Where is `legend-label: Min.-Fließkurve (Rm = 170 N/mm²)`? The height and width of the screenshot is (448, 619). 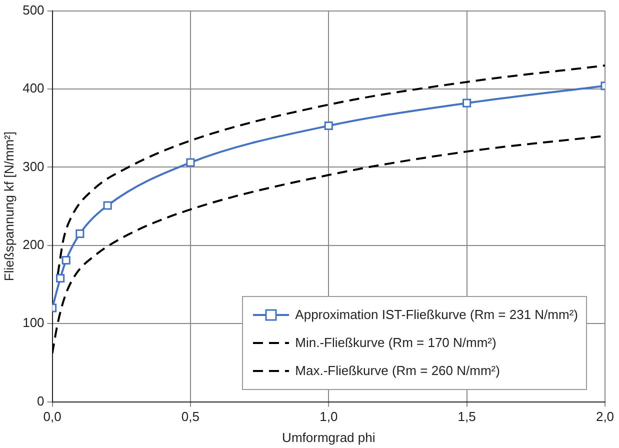
legend-label: Min.-Fließkurve (Rm = 170 N/mm²) is located at coordinates (395, 342).